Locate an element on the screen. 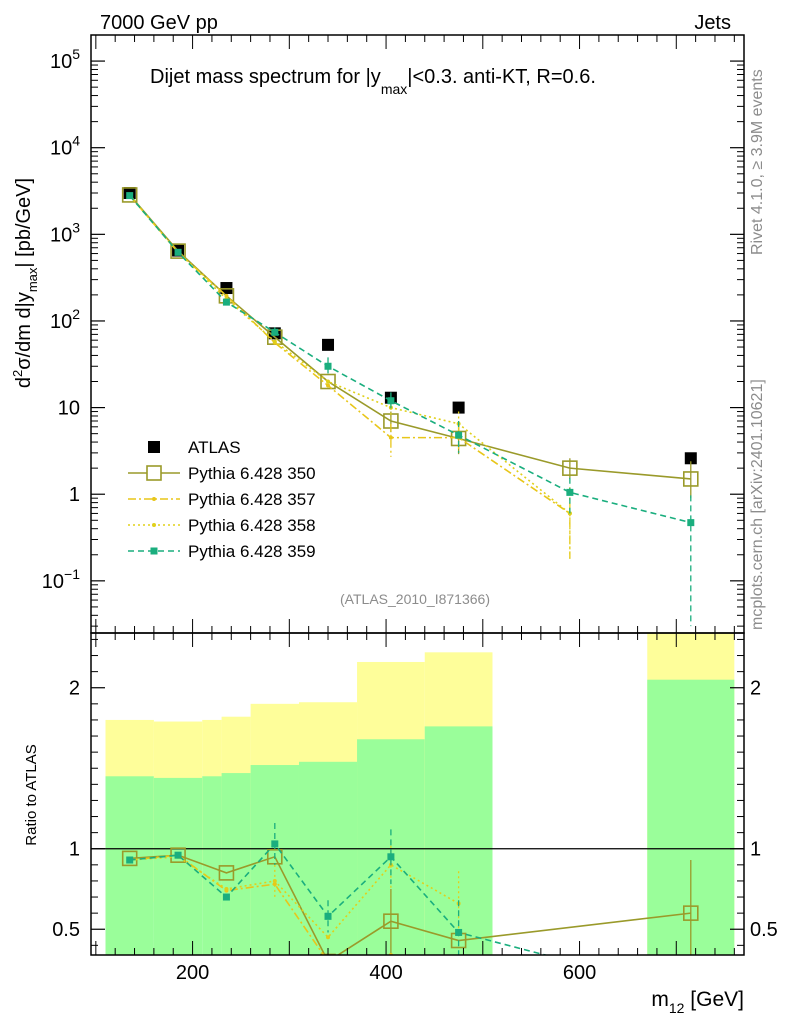 This screenshot has width=786, height=1024. legend-label: Pythia 6.428 358 is located at coordinates (252, 525).